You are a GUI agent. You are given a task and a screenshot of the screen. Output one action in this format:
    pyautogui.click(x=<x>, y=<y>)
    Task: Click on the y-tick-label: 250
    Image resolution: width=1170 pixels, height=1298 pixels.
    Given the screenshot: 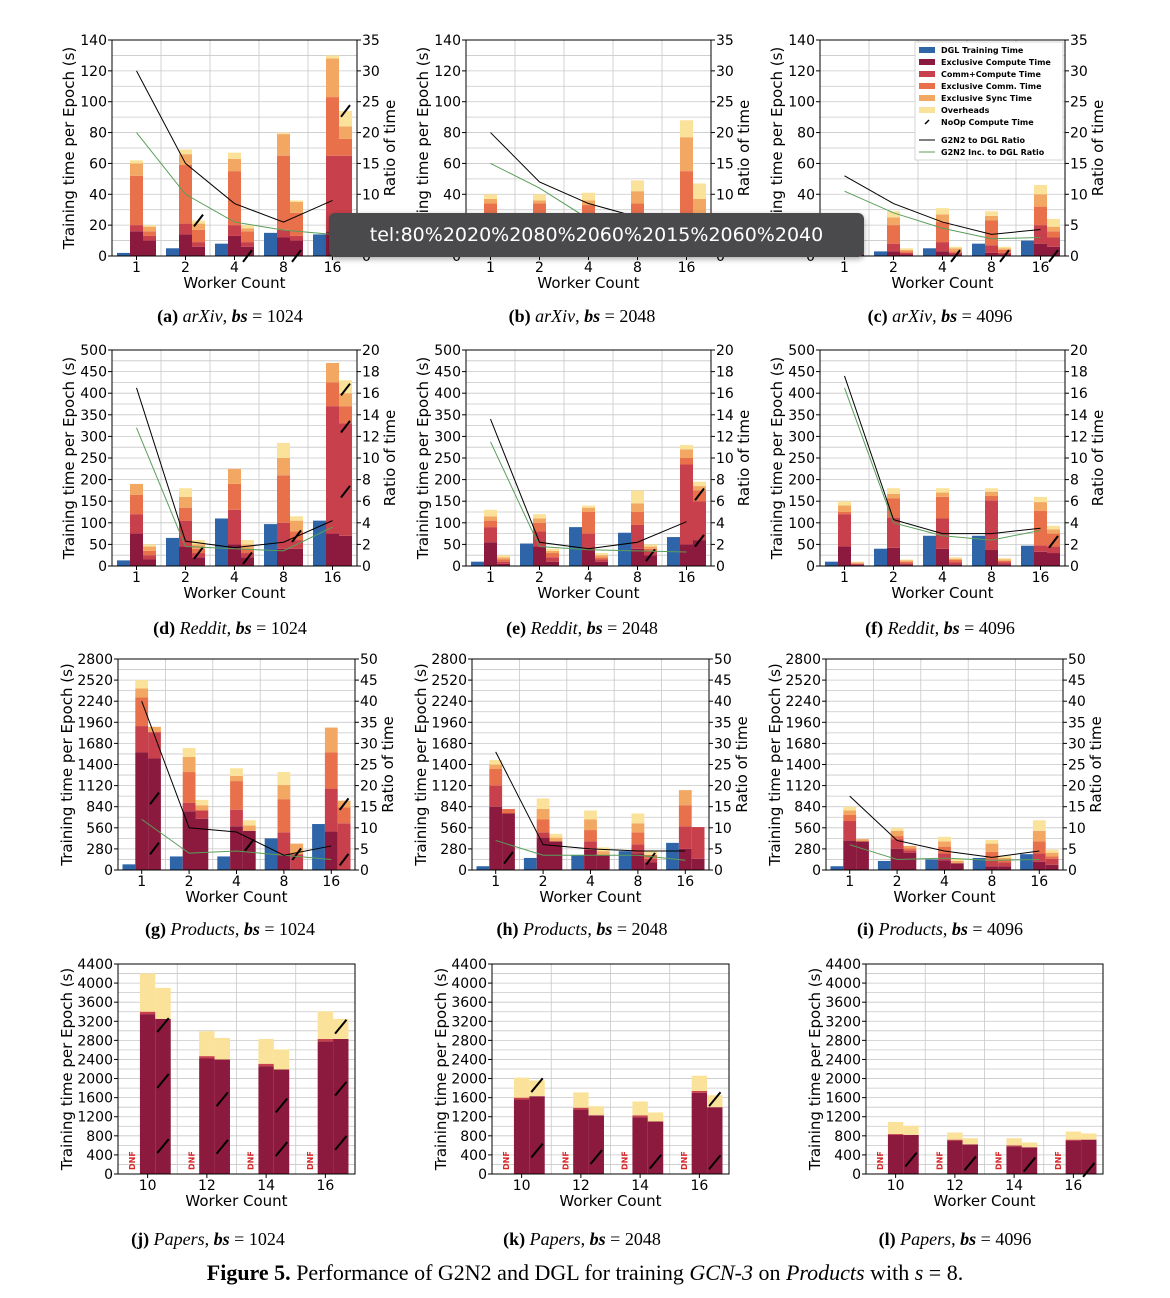 What is the action you would take?
    pyautogui.click(x=447, y=459)
    